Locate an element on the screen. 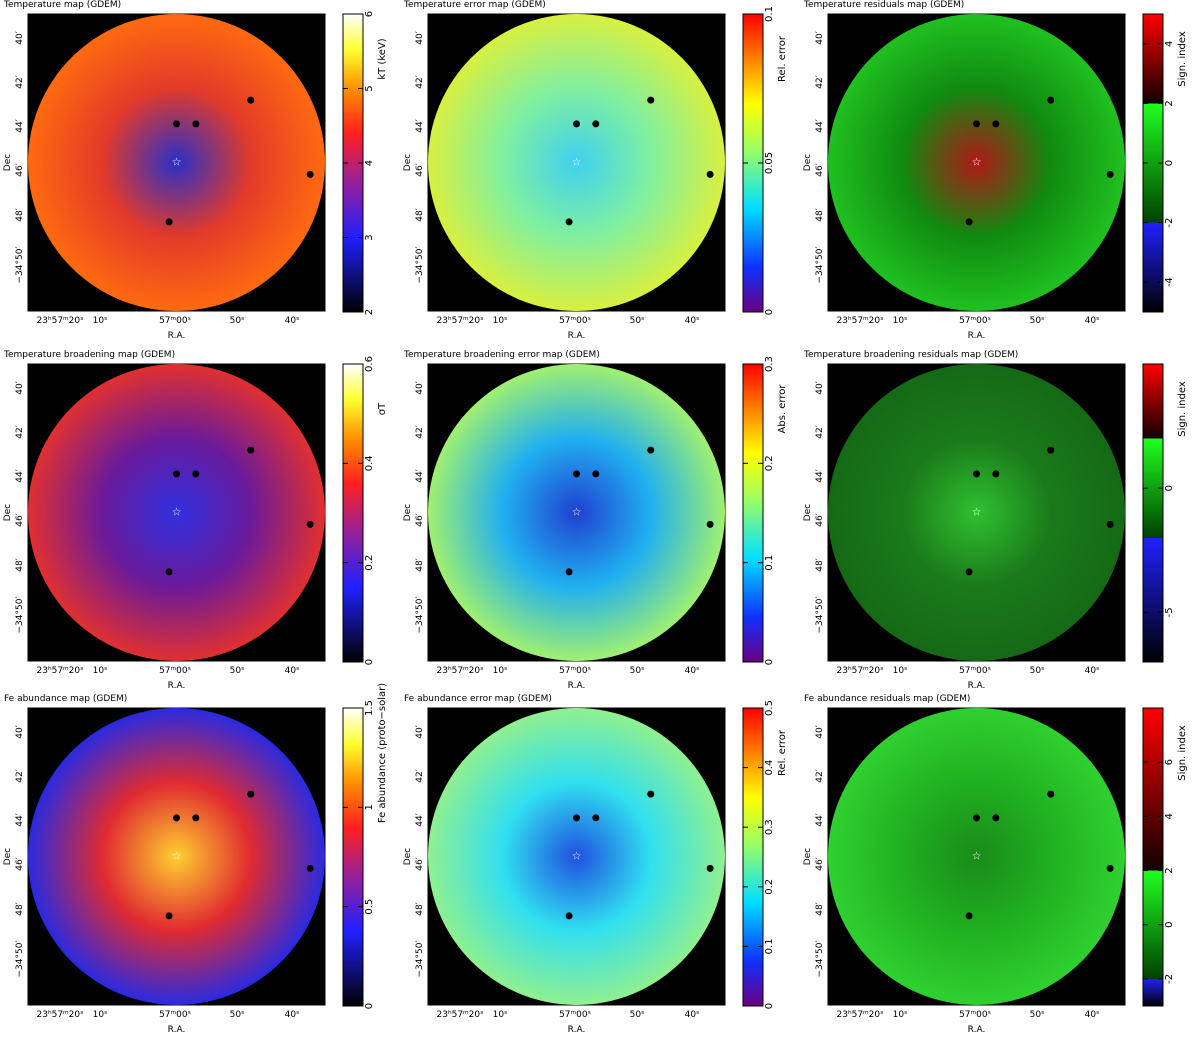  colorbar-tick-label: -4 is located at coordinates (1169, 282).